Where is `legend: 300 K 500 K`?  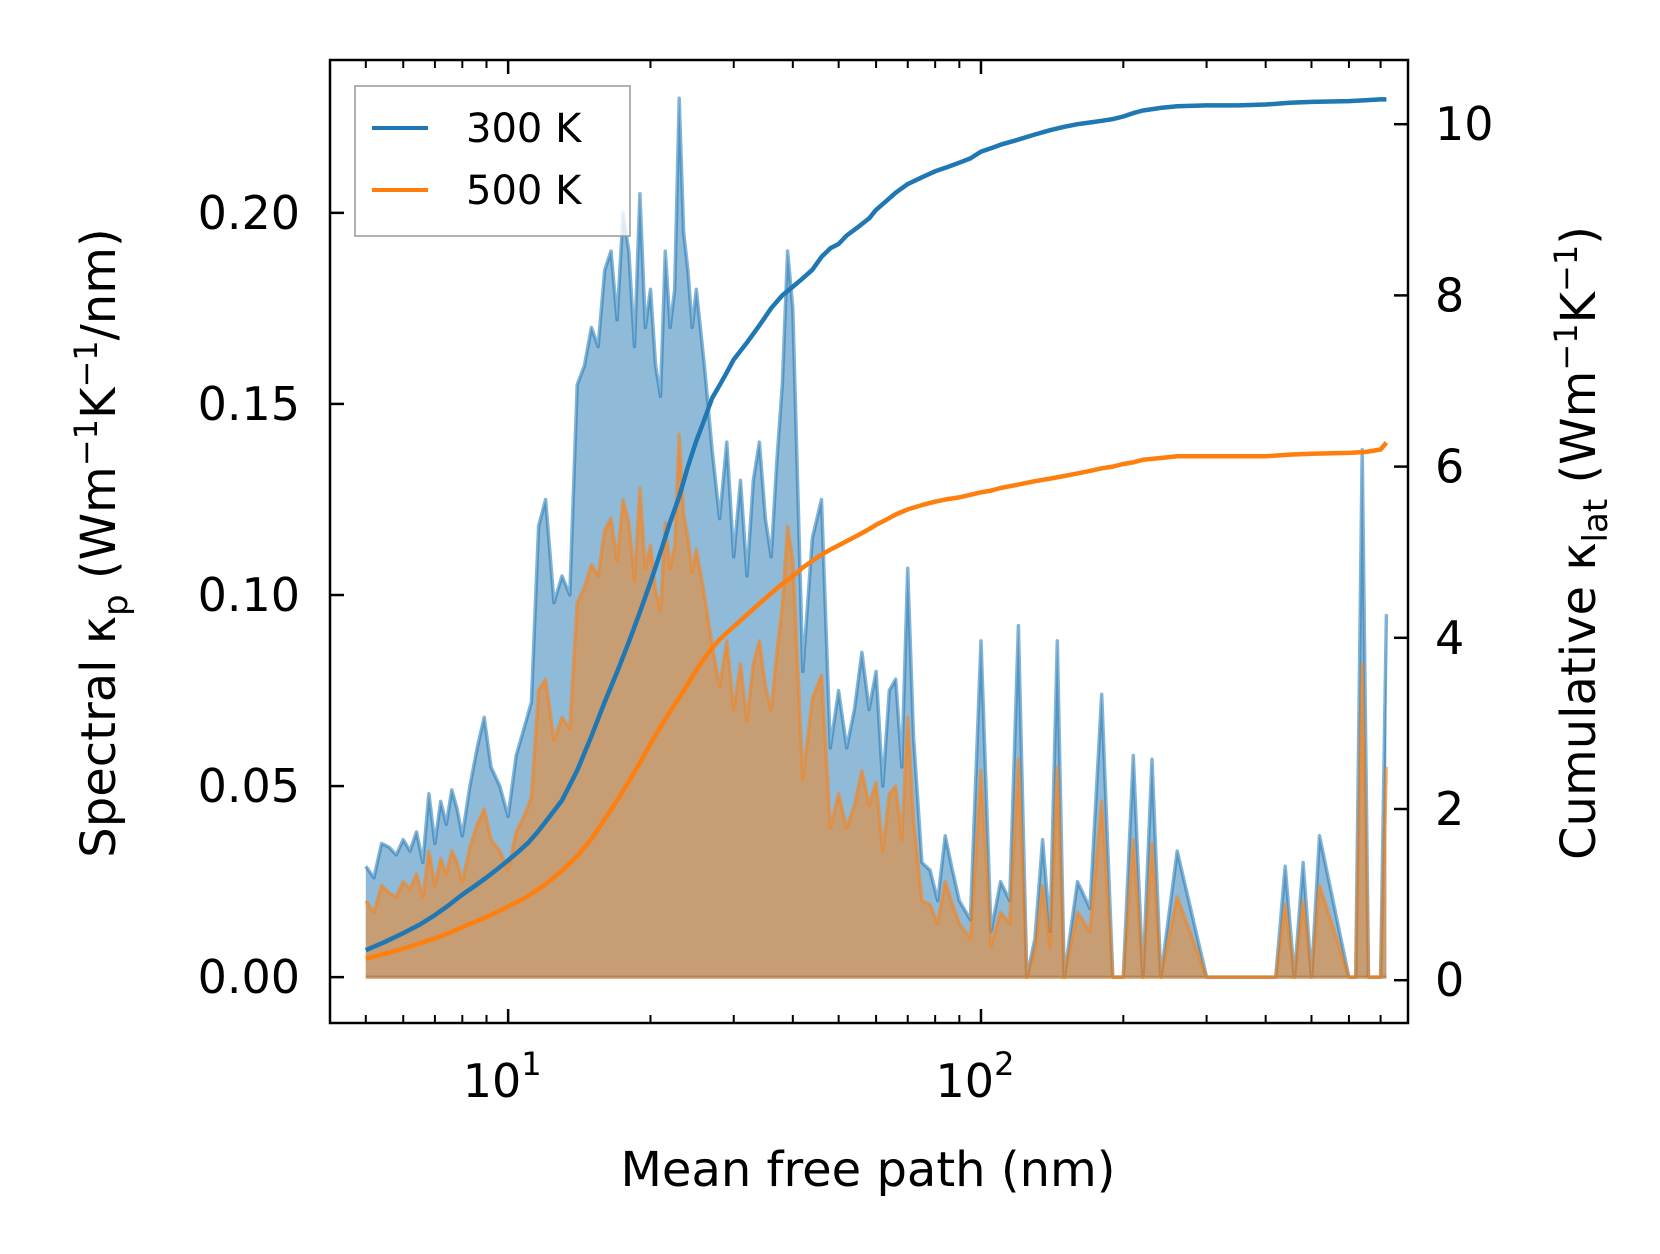
legend: 300 K 500 K is located at coordinates (492, 161).